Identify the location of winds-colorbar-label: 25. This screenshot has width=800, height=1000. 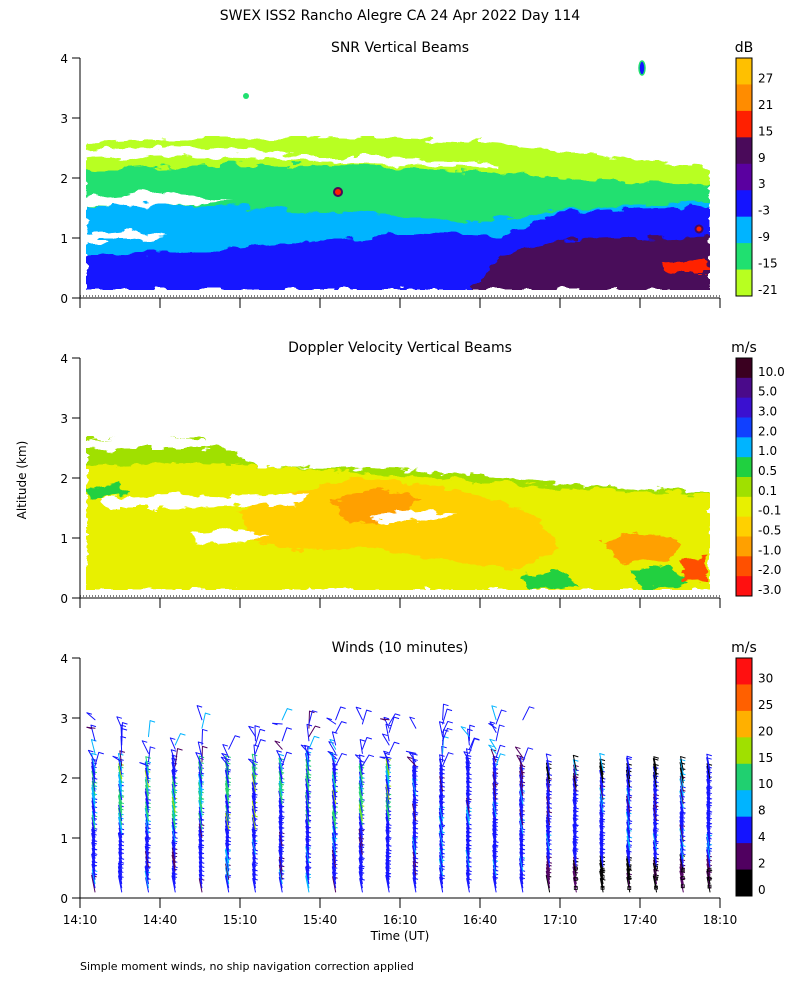
(765, 705).